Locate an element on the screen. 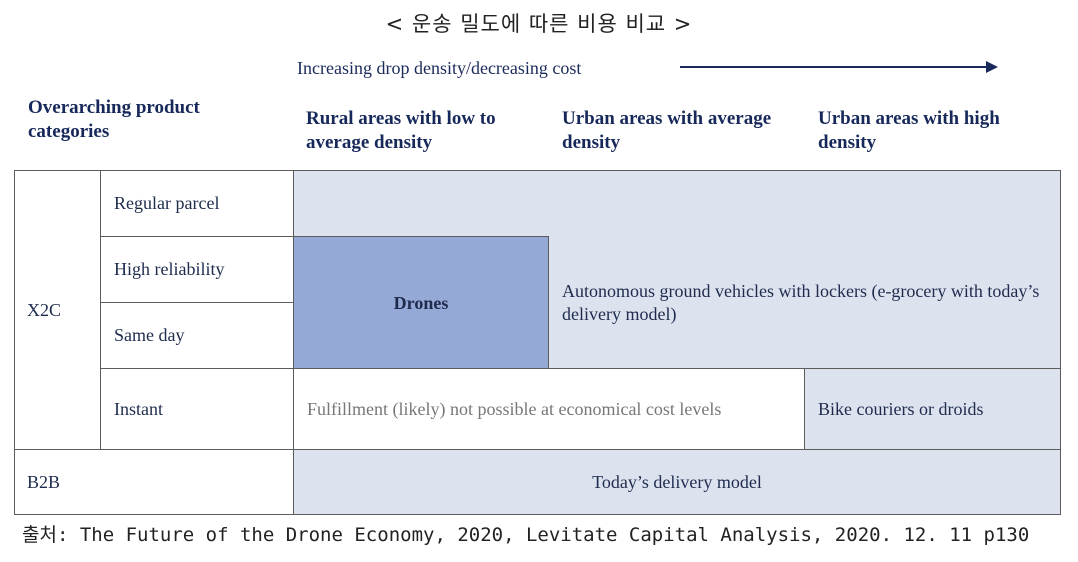 The height and width of the screenshot is (562, 1078). row-label-x2c: X2C is located at coordinates (57, 310).